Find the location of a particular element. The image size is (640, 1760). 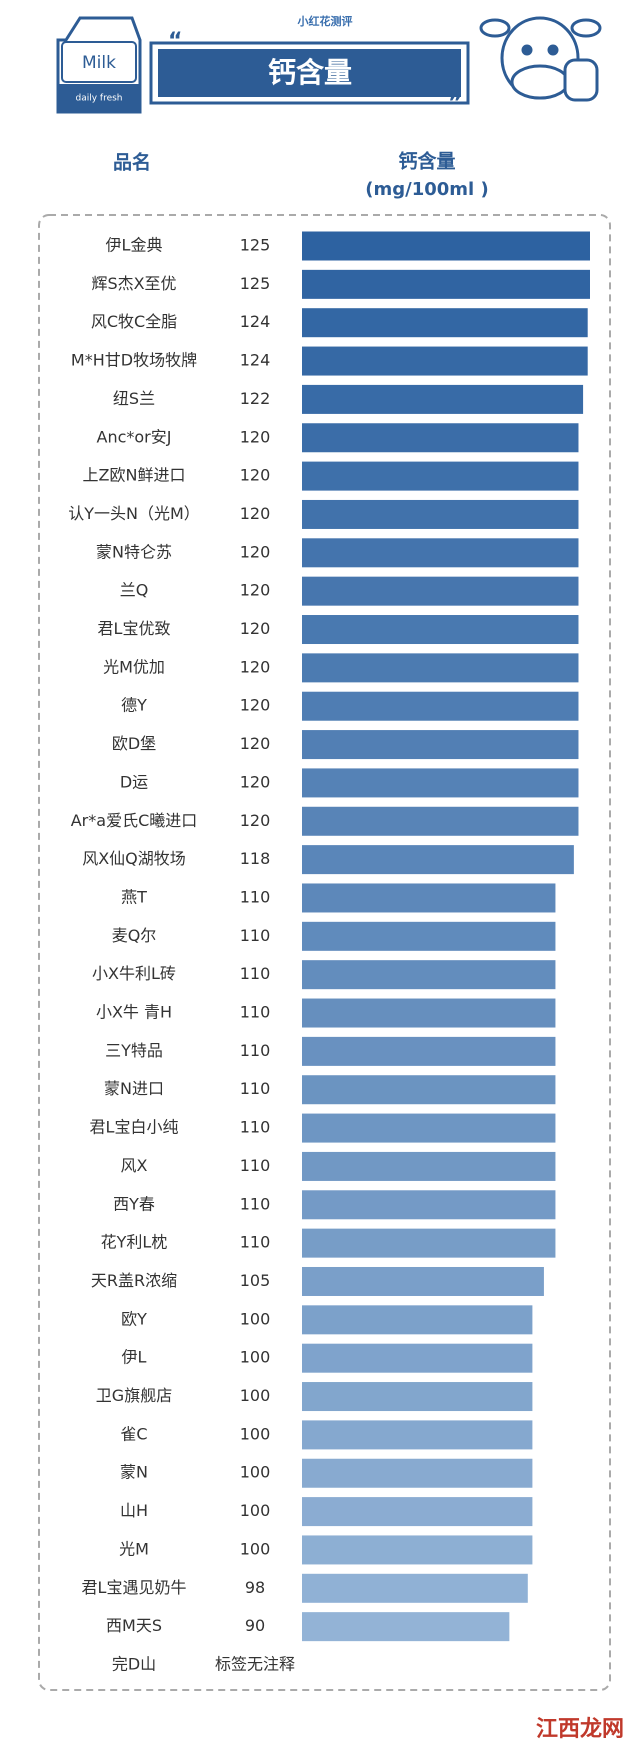

category-label: Anc*or安J is located at coordinates (134, 436).